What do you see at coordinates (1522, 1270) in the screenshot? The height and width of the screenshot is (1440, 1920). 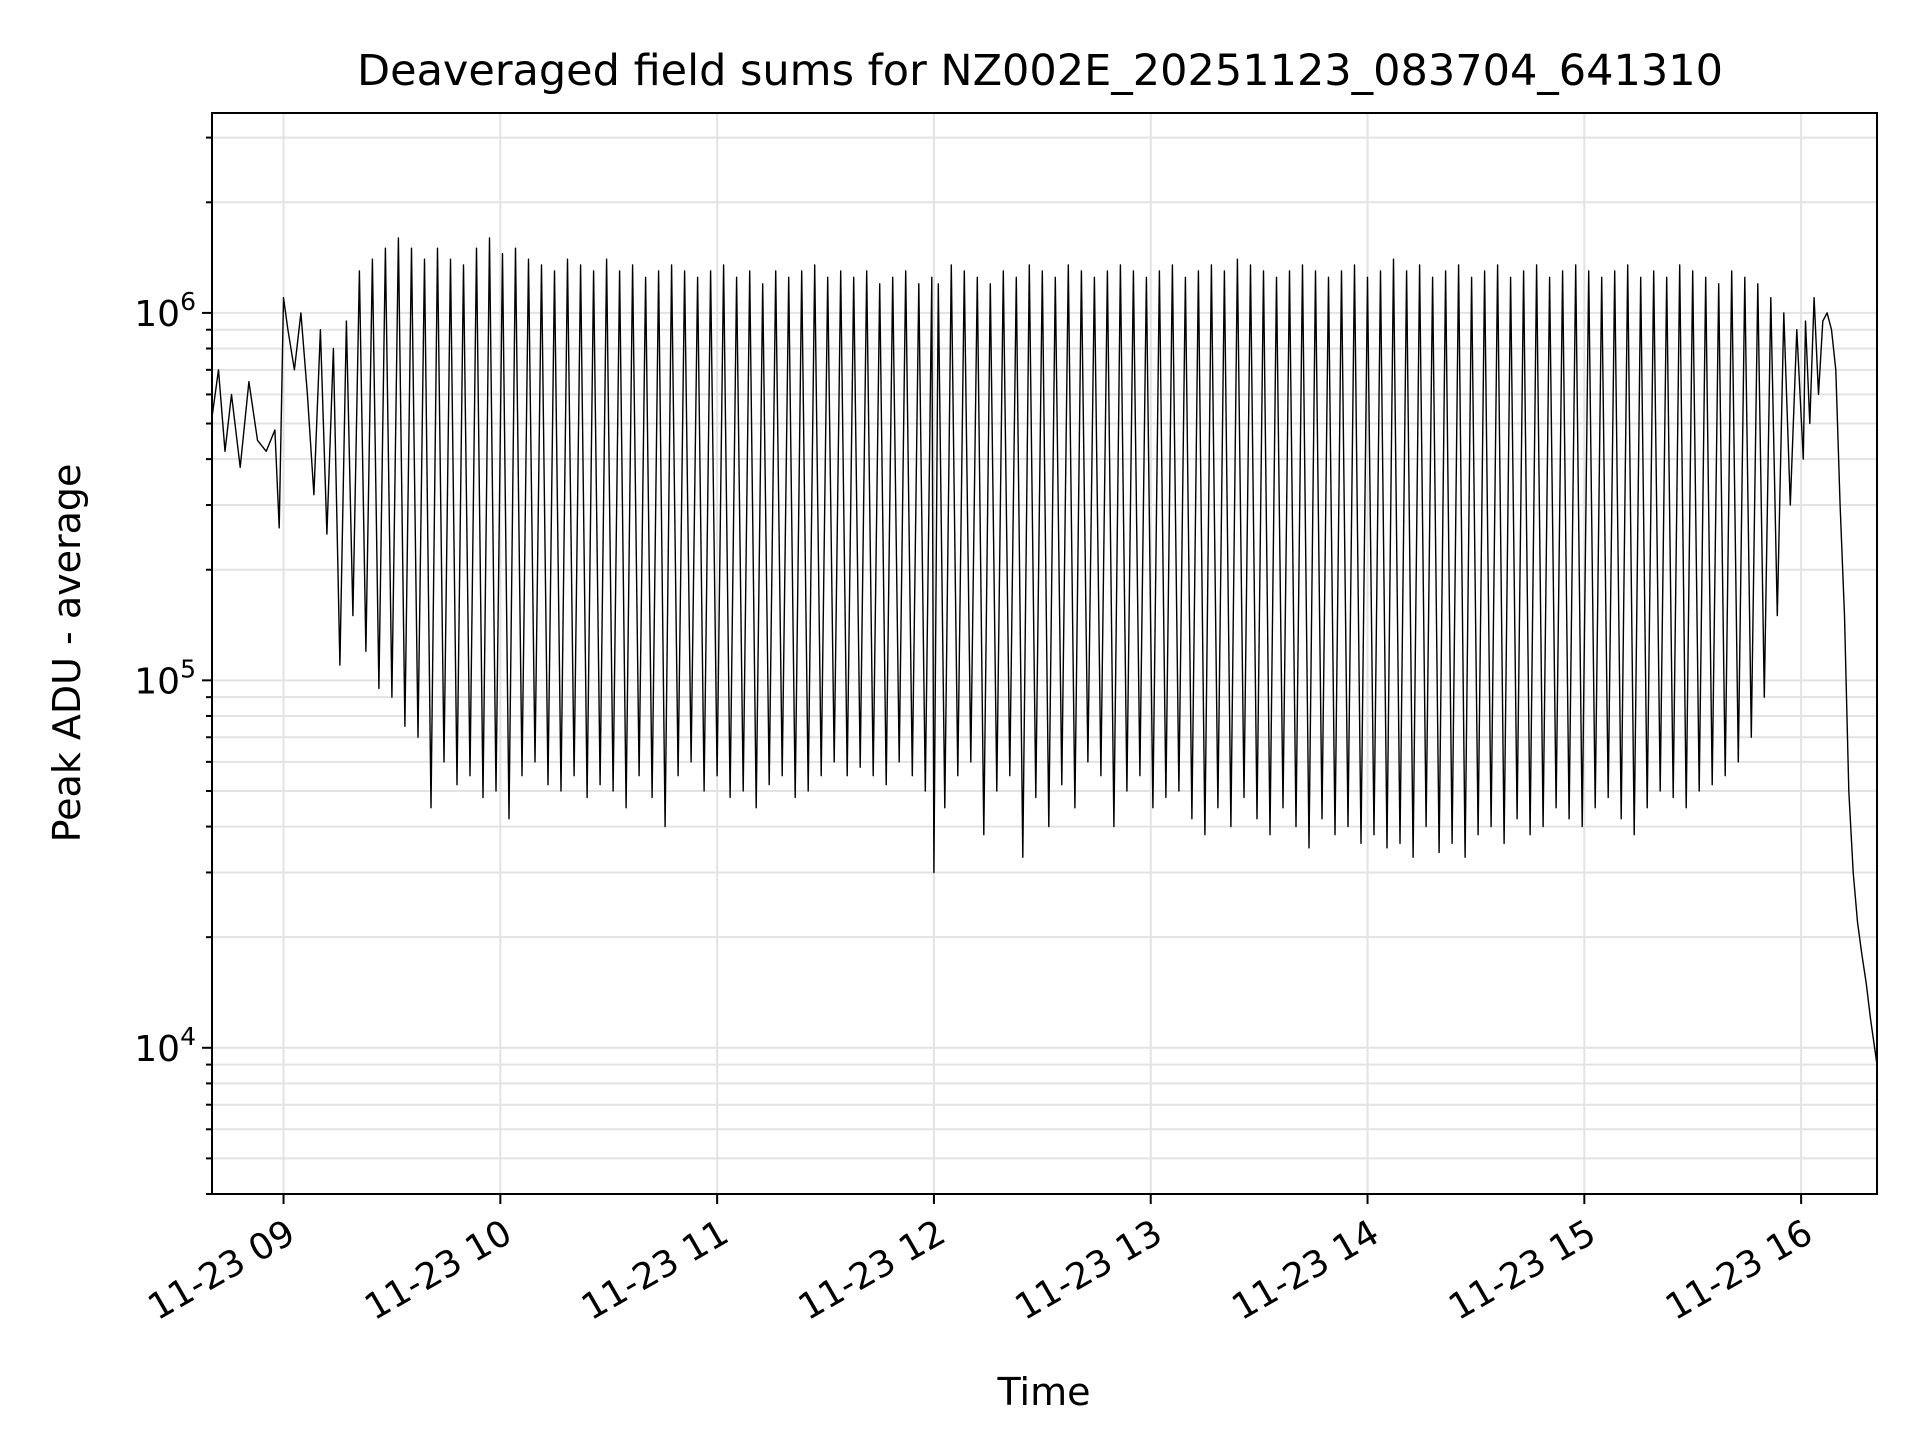 I see `x-tick-label: 11-23 15` at bounding box center [1522, 1270].